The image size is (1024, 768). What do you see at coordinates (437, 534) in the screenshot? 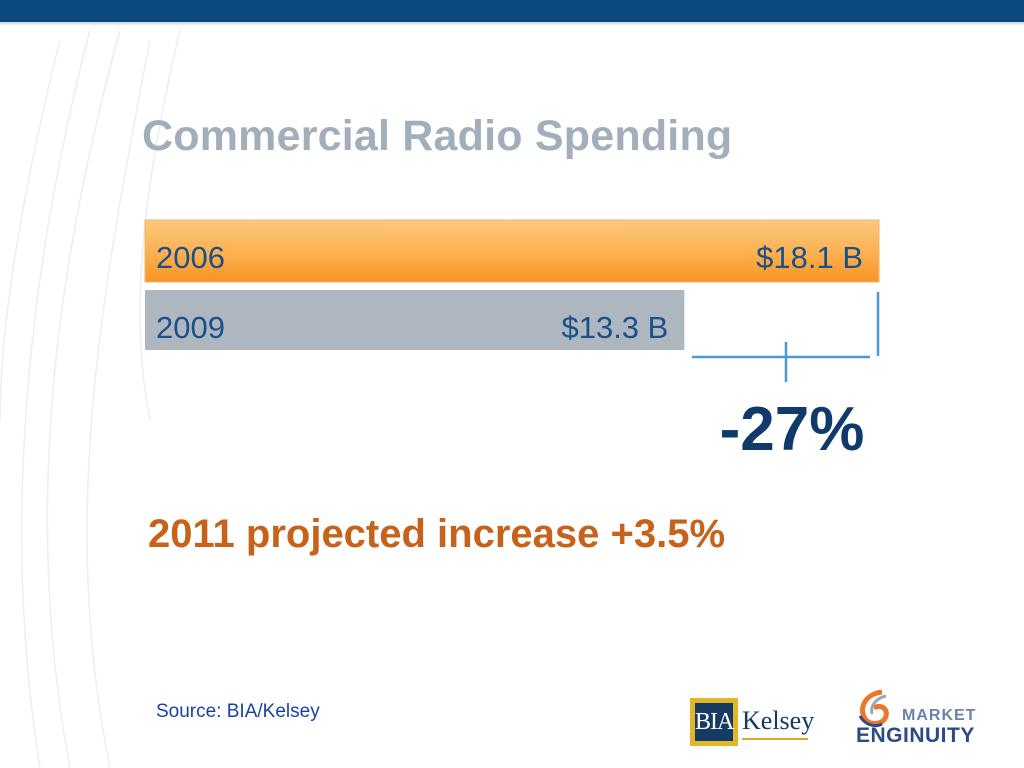
I see `projection-text: 2011 projected increase +3.5%` at bounding box center [437, 534].